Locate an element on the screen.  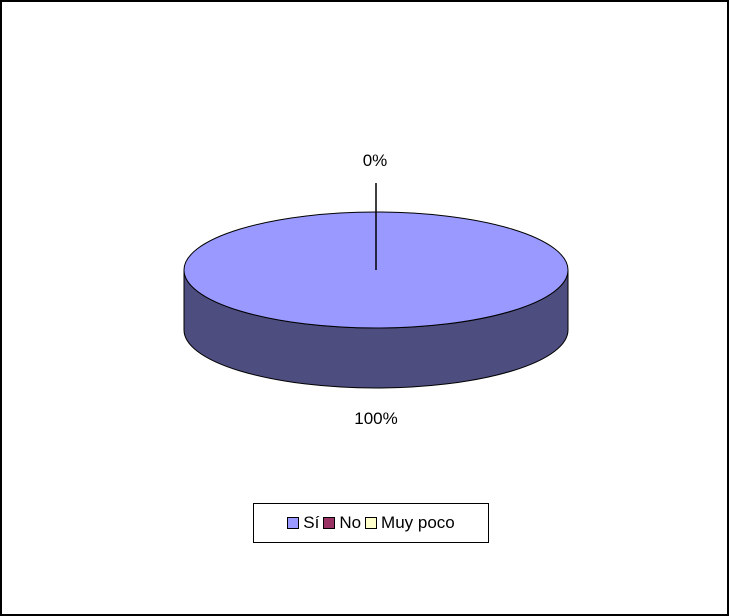
legend-item-no: No is located at coordinates (342, 523).